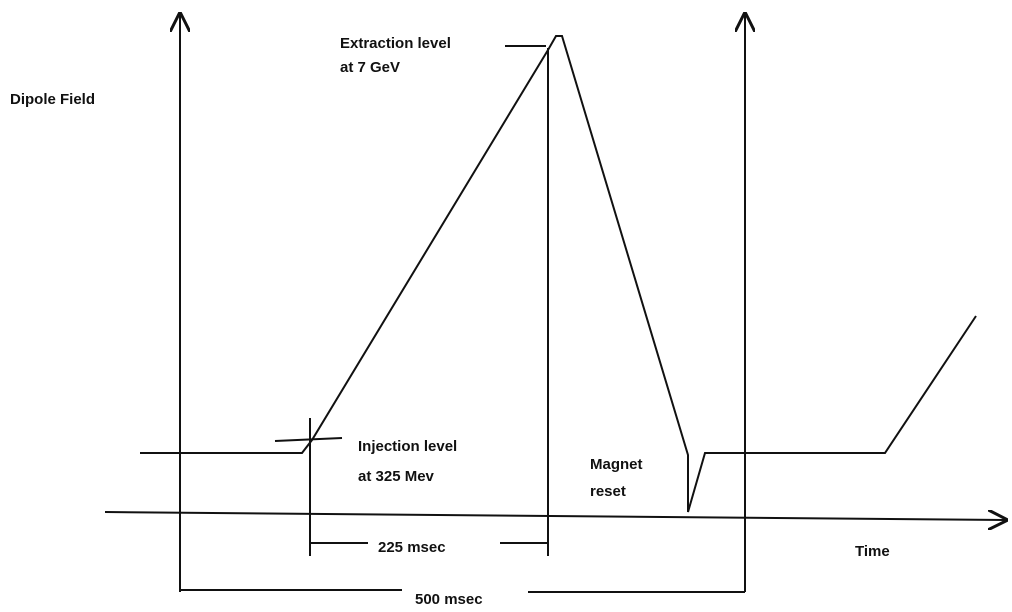  What do you see at coordinates (872, 551) in the screenshot?
I see `x-axis-label: Time` at bounding box center [872, 551].